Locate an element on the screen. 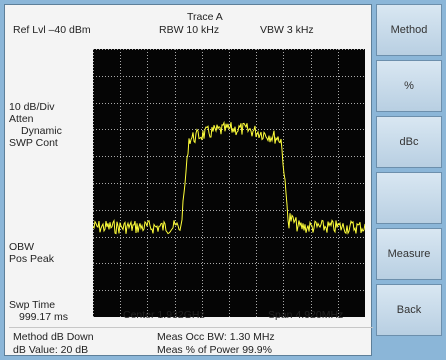  attenuation-mode: Dynamic is located at coordinates (41, 131).